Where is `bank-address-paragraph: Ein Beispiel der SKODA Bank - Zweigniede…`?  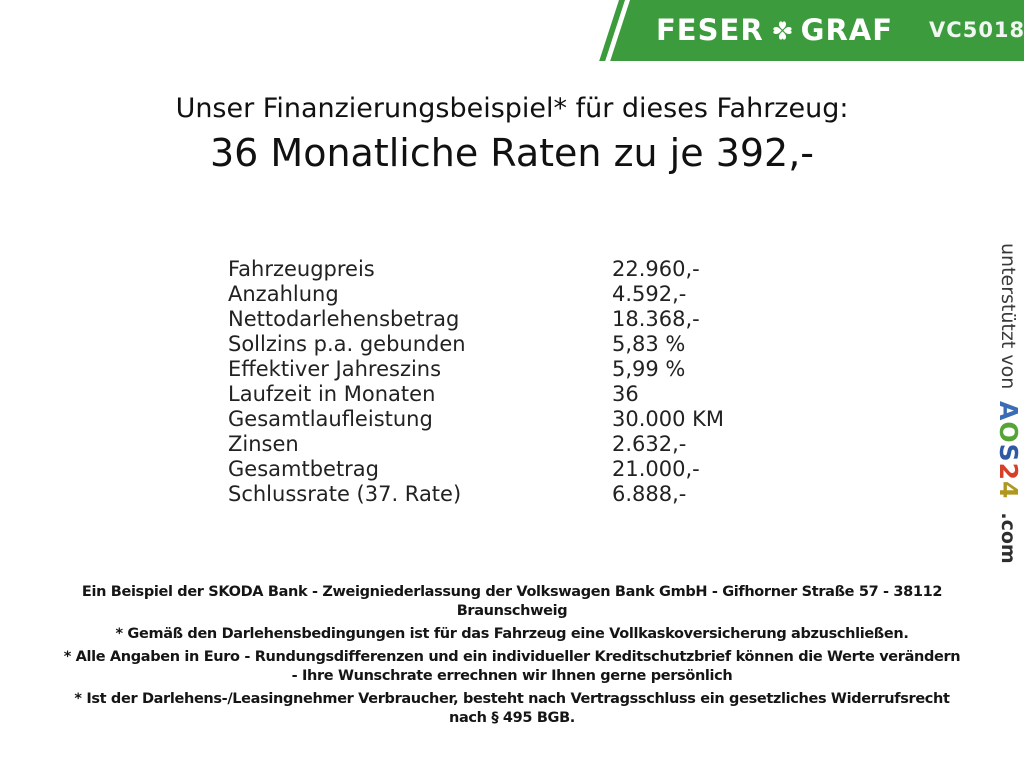 bank-address-paragraph: Ein Beispiel der SKODA Bank - Zweigniede… is located at coordinates (512, 602).